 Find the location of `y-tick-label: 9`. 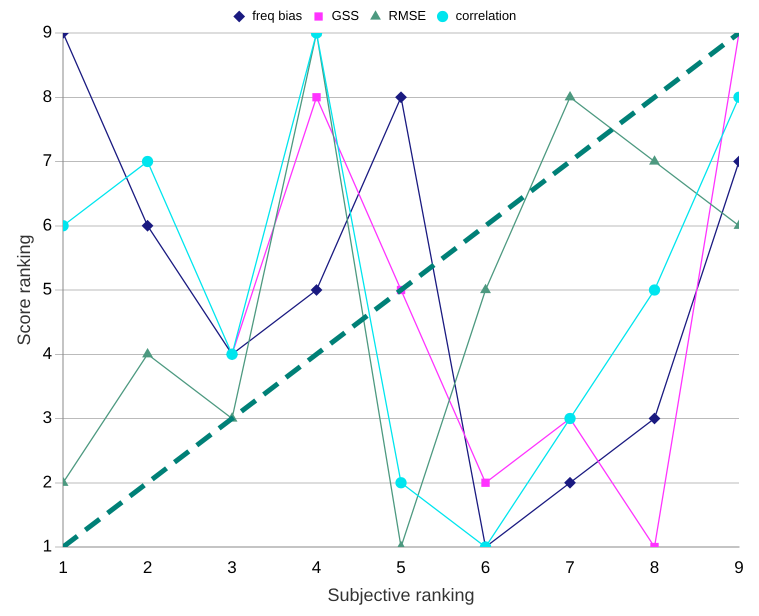

y-tick-label: 9 is located at coordinates (47, 32).